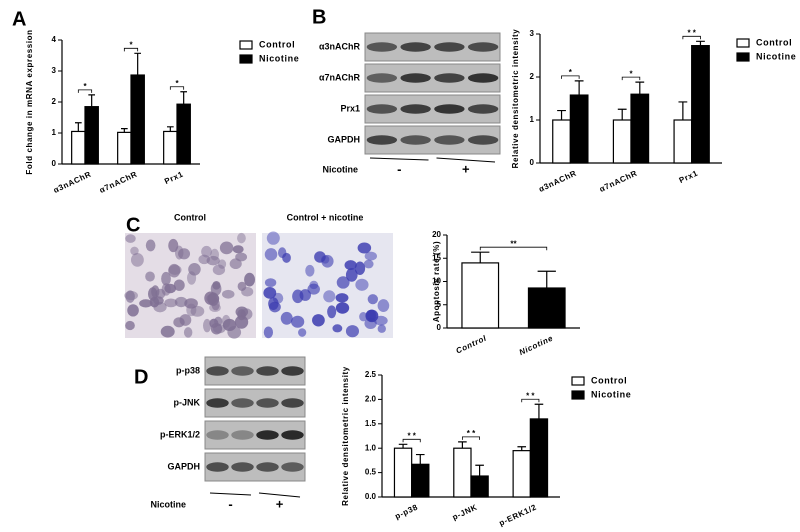 Image resolution: width=800 pixels, height=532 pixels. What do you see at coordinates (340, 46) in the screenshot?
I see `blot-label: α3nAChR` at bounding box center [340, 46].